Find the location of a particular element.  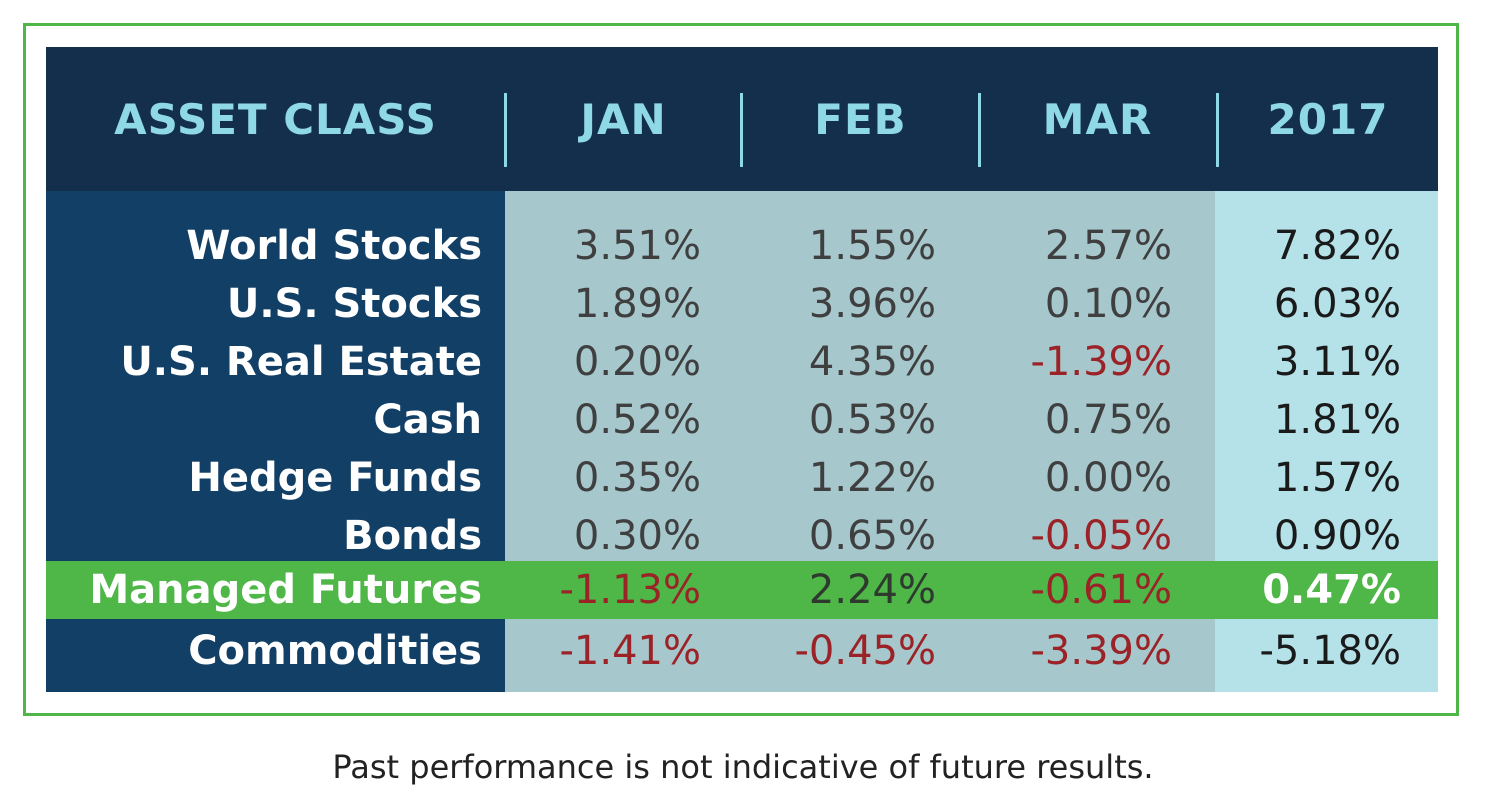

header-mar: MAR is located at coordinates (1097, 119).